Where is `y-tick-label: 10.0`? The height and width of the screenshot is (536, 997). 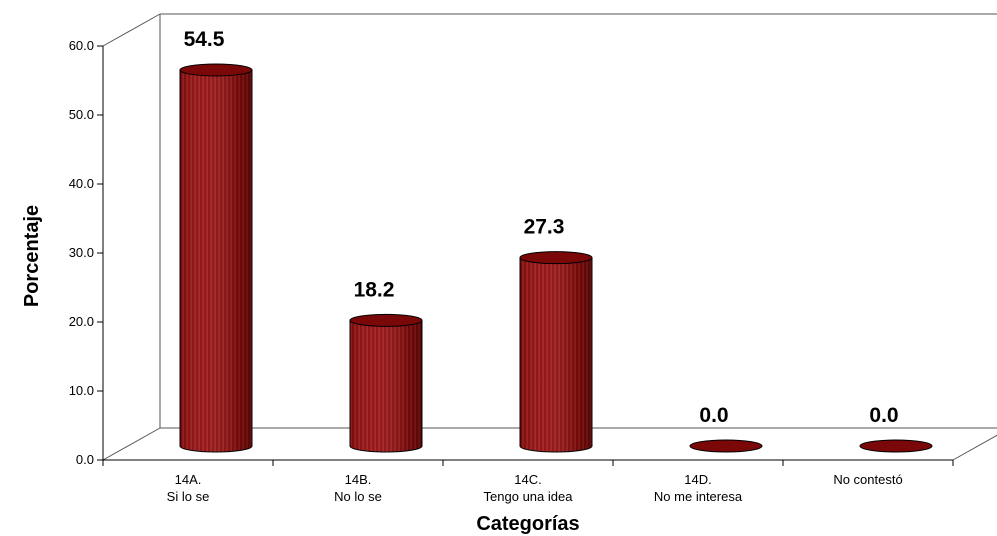 y-tick-label: 10.0 is located at coordinates (81, 390).